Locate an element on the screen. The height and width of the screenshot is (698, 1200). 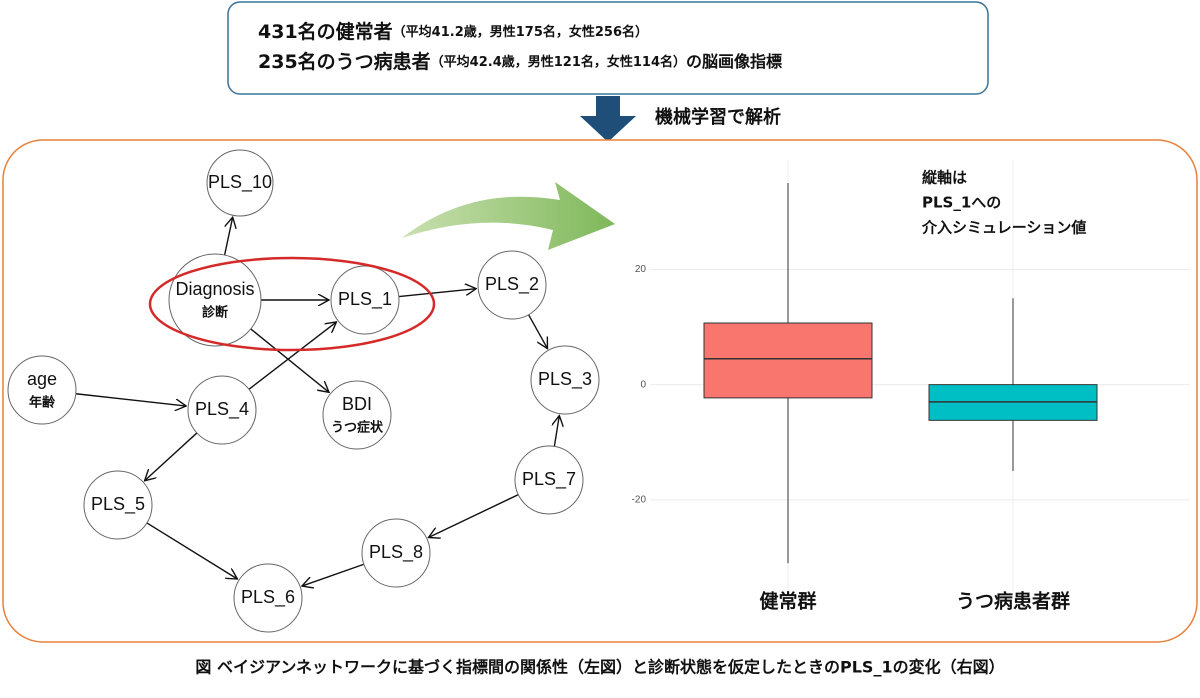
node-label: PLS_4 is located at coordinates (222, 409).